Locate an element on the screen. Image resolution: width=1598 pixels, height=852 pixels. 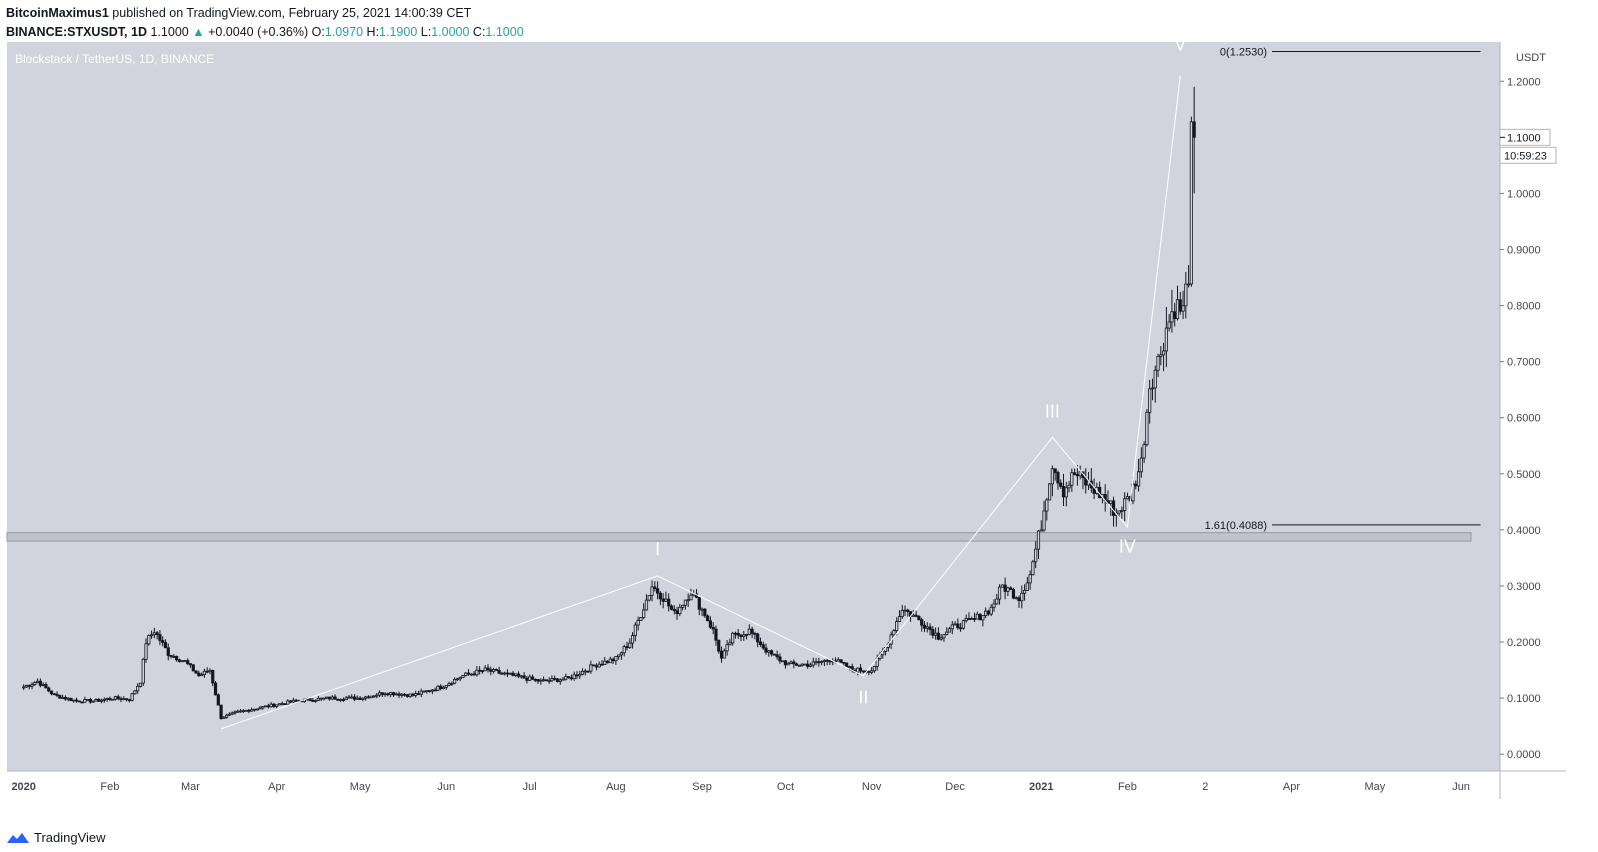
author-link: BitcoinMaximus1 is located at coordinates (57, 13).